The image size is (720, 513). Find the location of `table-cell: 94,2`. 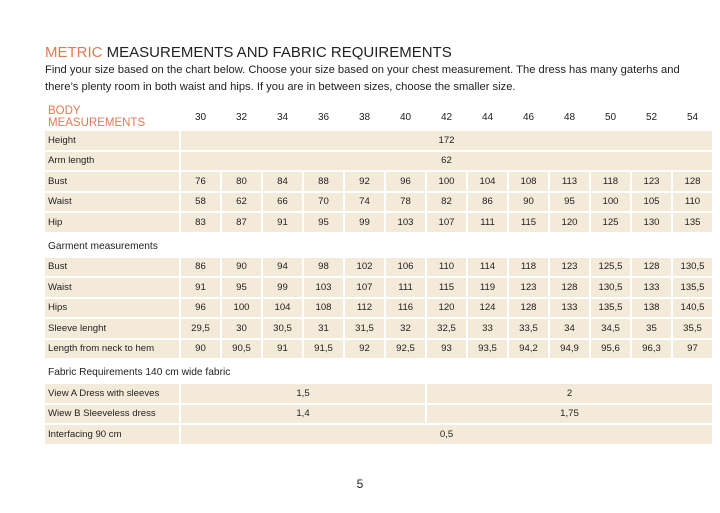

table-cell: 94,2 is located at coordinates (528, 348).